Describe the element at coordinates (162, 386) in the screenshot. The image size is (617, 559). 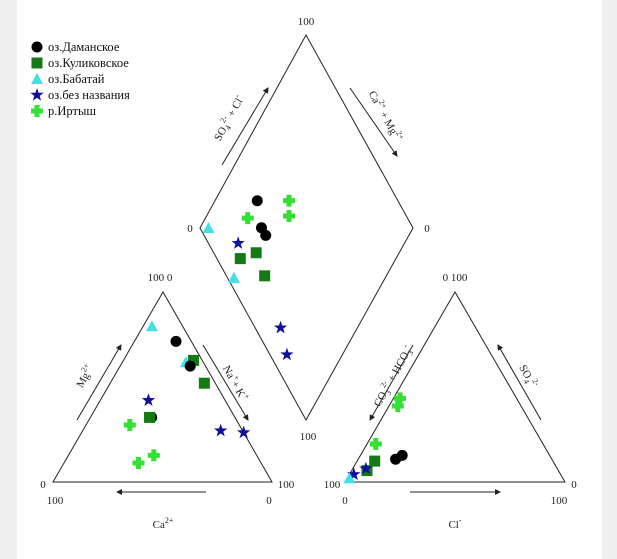
I see `cation-triangle` at that location.